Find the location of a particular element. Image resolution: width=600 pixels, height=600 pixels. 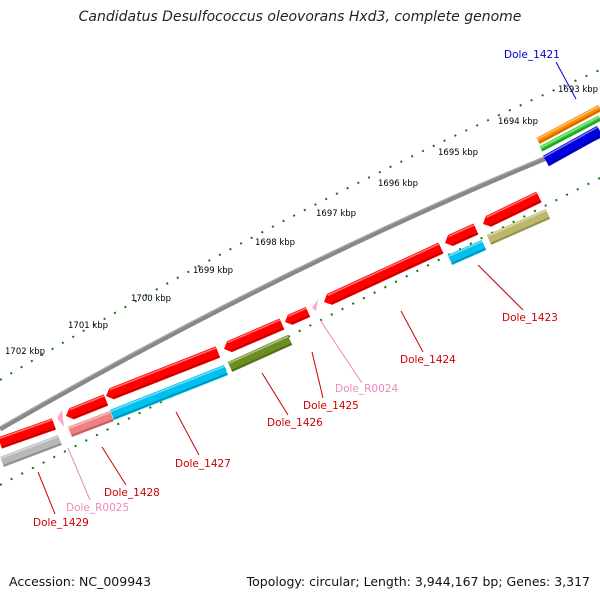

gene-label-dole-1429-leader is located at coordinates (46, 493).